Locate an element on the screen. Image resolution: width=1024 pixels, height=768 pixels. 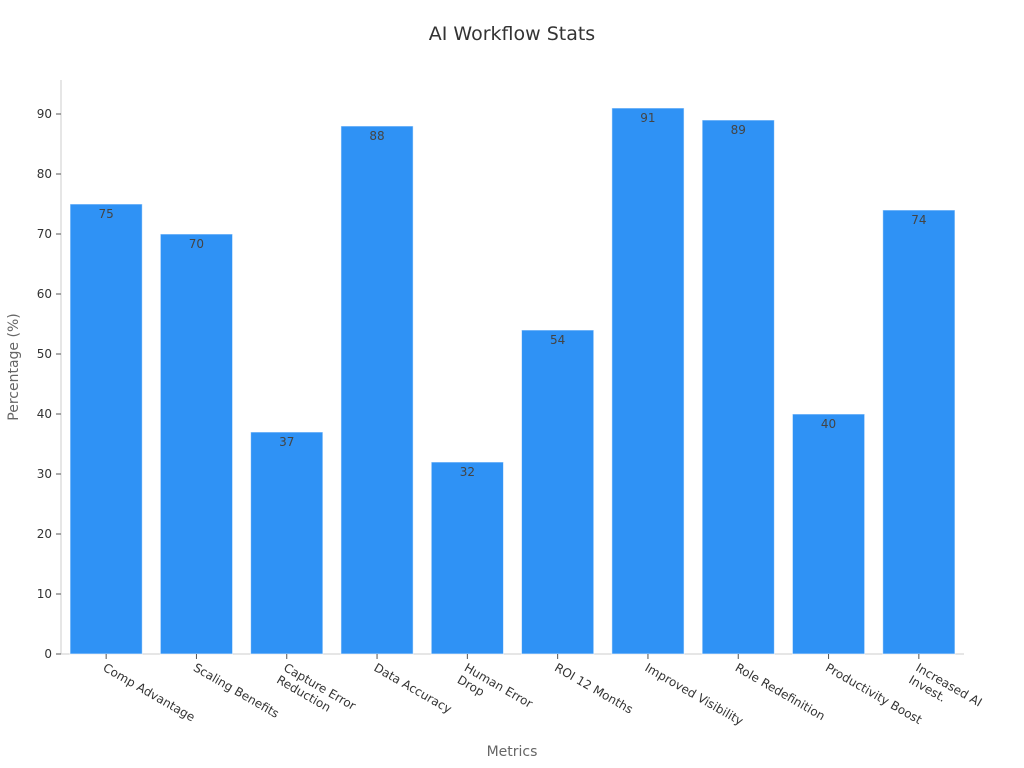
bar-value-label: 37 is located at coordinates (286, 442).